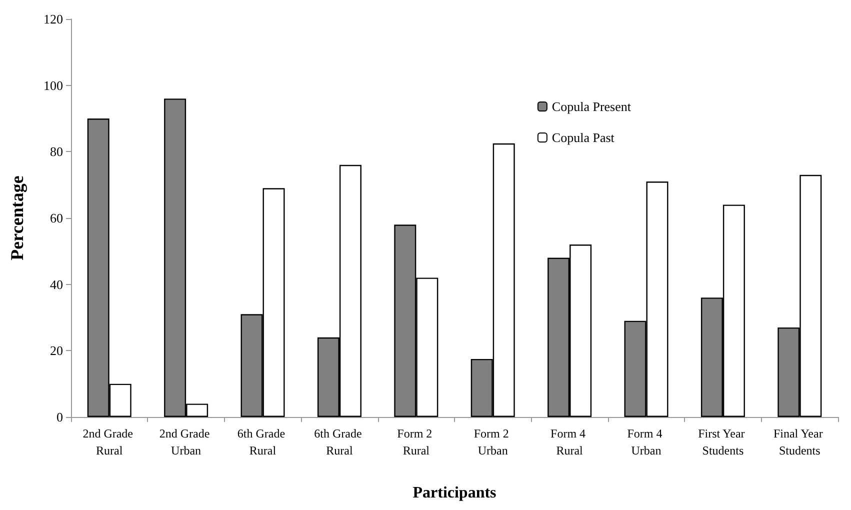 This screenshot has width=851, height=510. What do you see at coordinates (17, 218) in the screenshot?
I see `y-axis-title: Percentage` at bounding box center [17, 218].